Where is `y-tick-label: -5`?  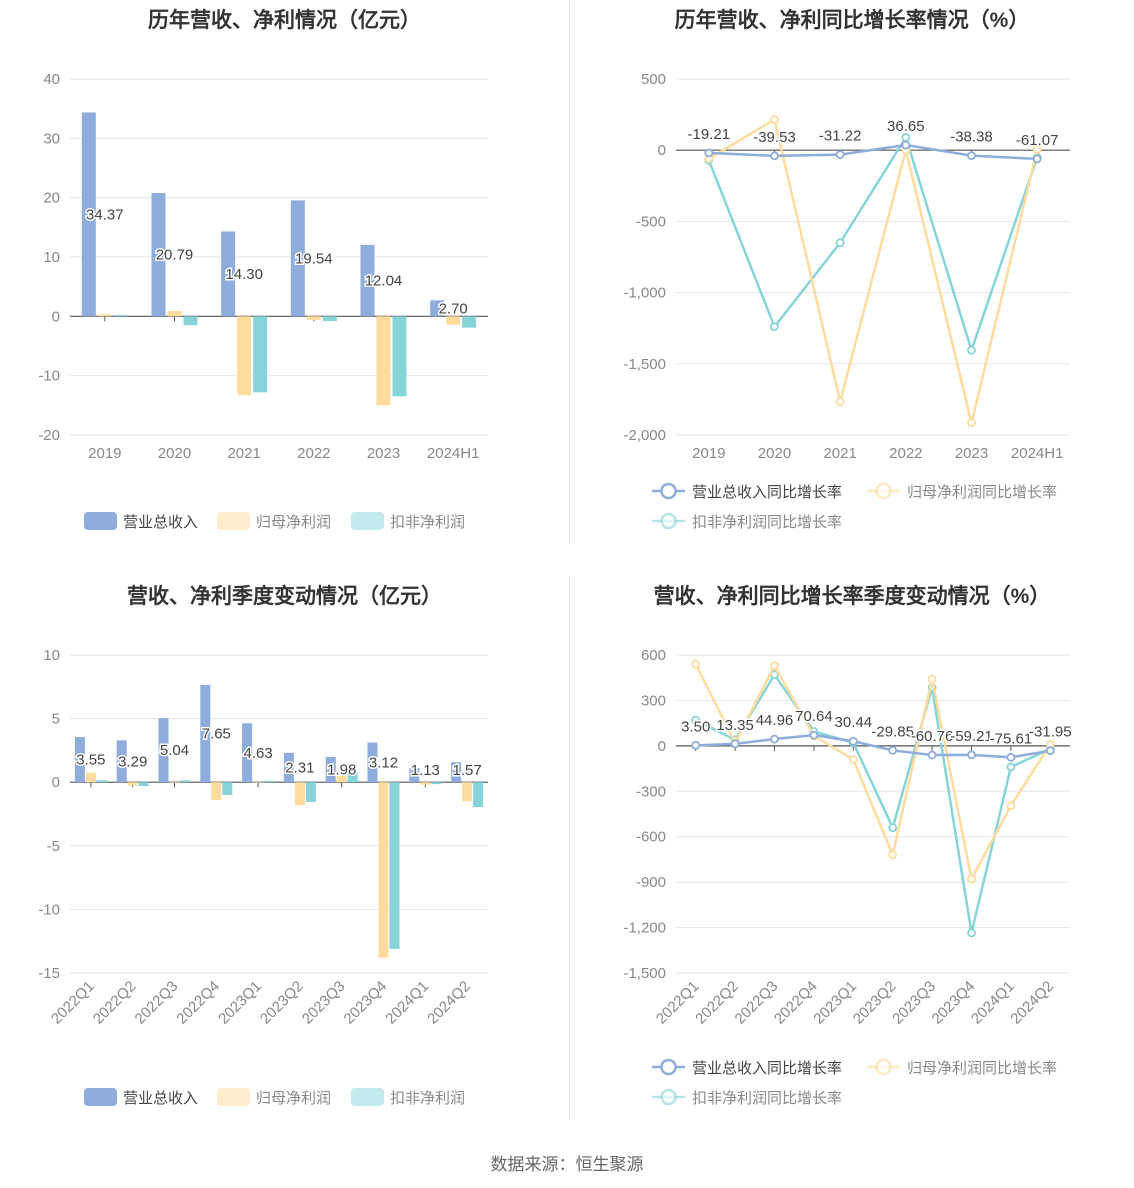 y-tick-label: -5 is located at coordinates (53, 846).